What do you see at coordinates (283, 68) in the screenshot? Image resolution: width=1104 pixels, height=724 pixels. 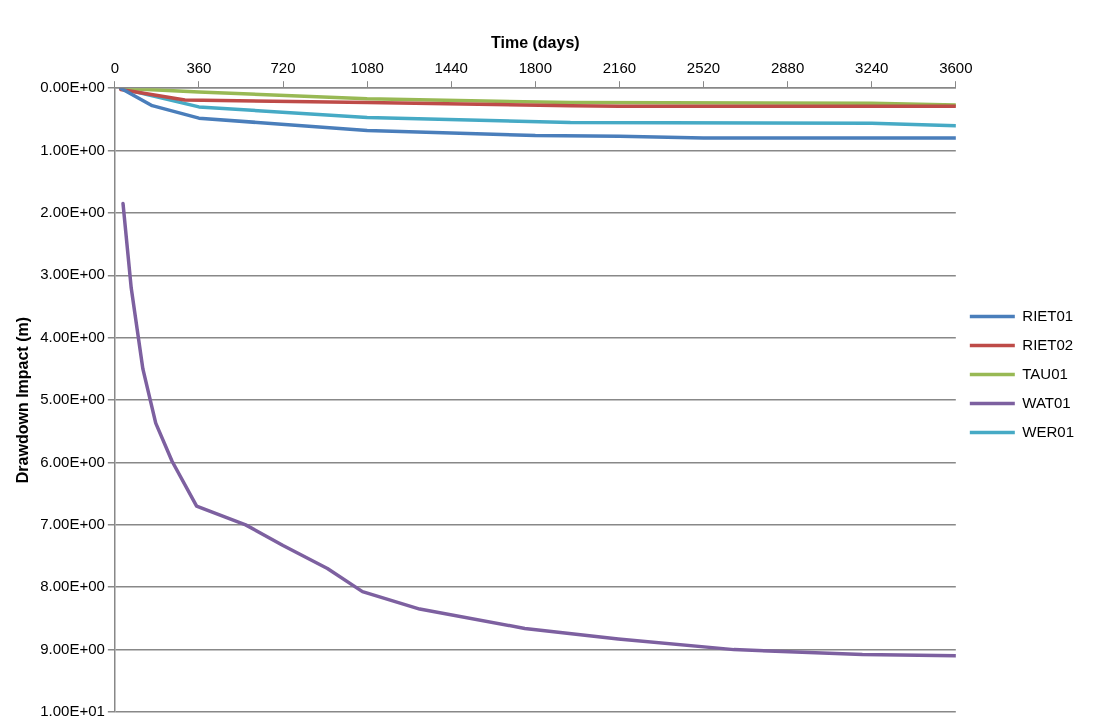 I see `x-tick-label: 720` at bounding box center [283, 68].